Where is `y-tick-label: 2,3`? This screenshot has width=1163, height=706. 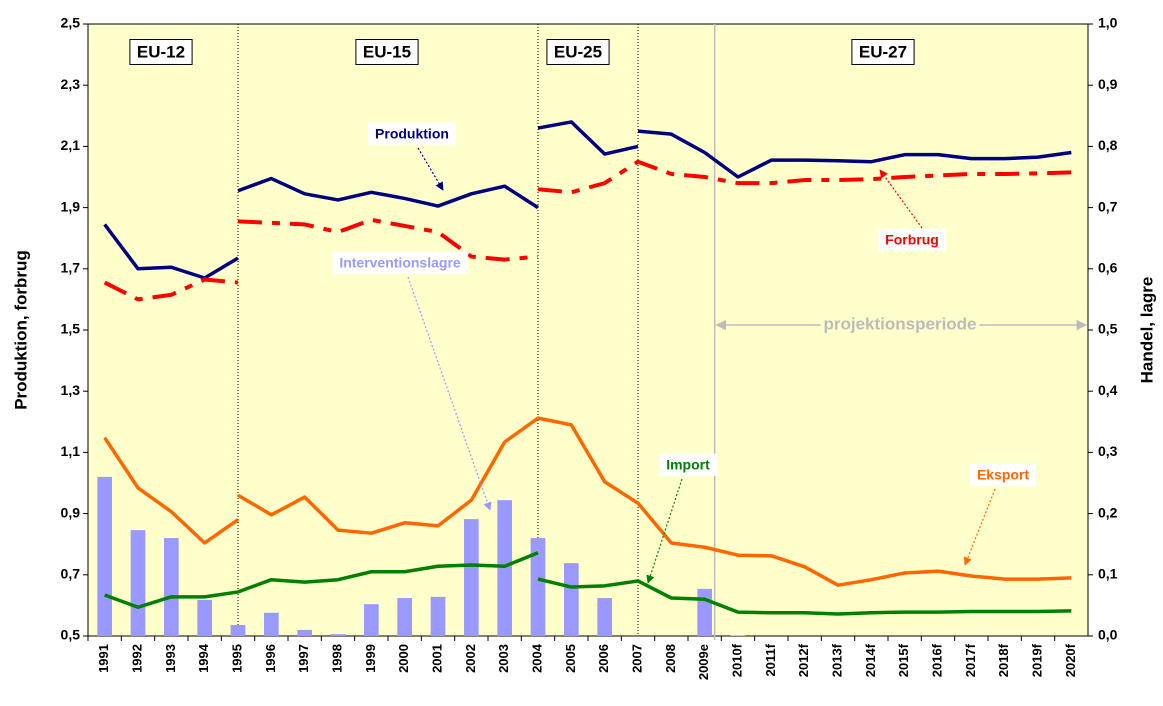 y-tick-label: 2,3 is located at coordinates (71, 84).